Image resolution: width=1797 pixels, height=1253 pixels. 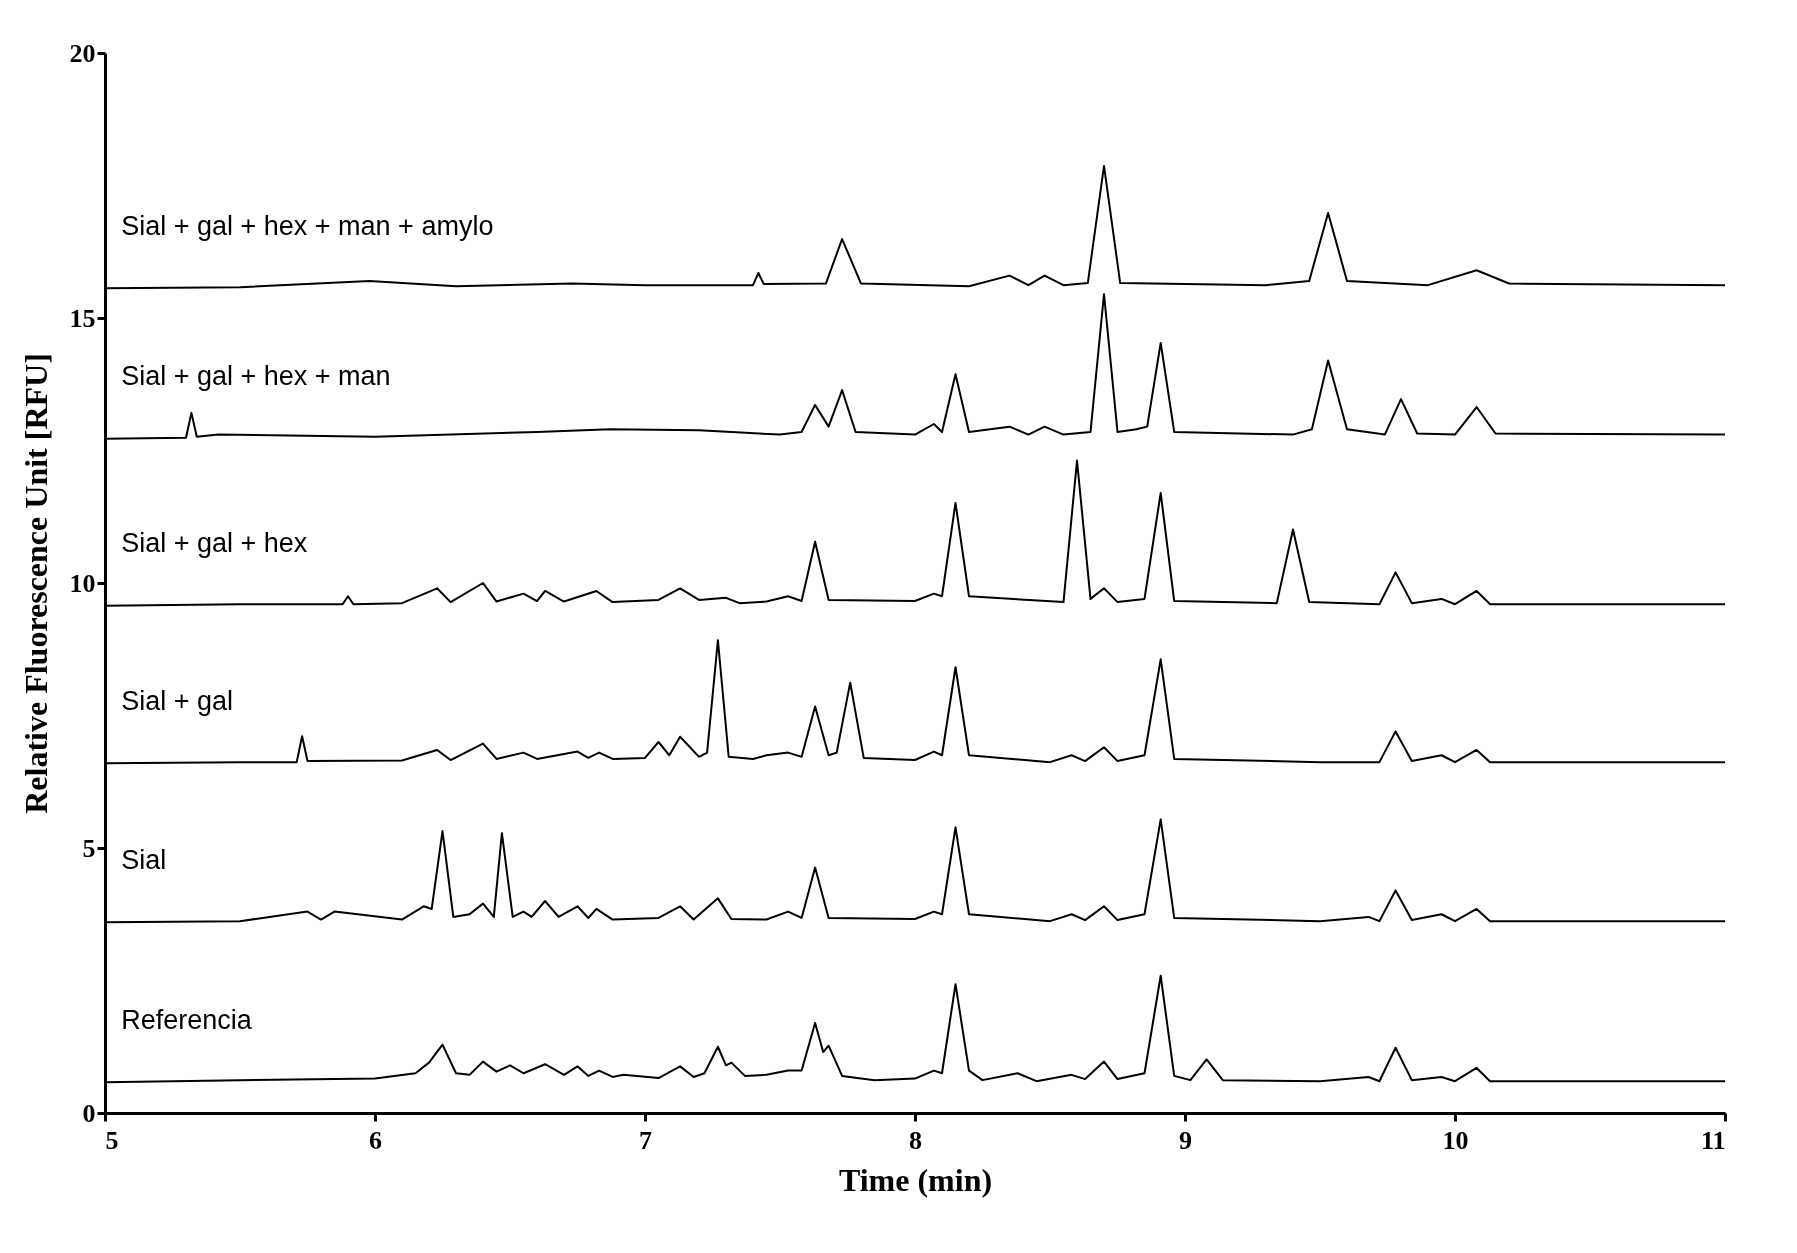 I want to click on x-tick-label: 6, so click(x=375, y=1140).